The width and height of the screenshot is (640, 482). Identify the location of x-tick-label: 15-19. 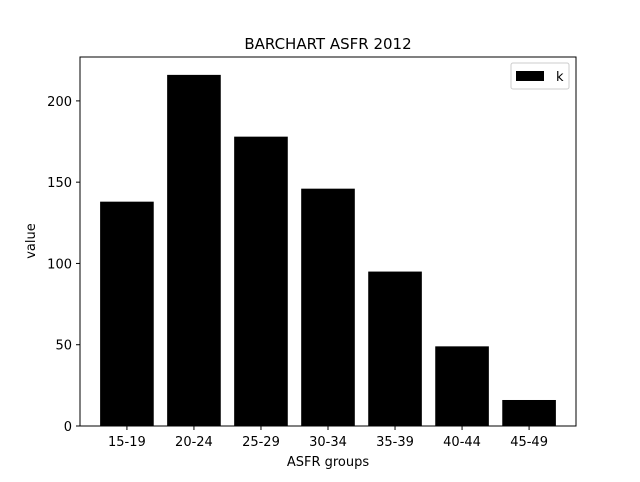
(127, 442).